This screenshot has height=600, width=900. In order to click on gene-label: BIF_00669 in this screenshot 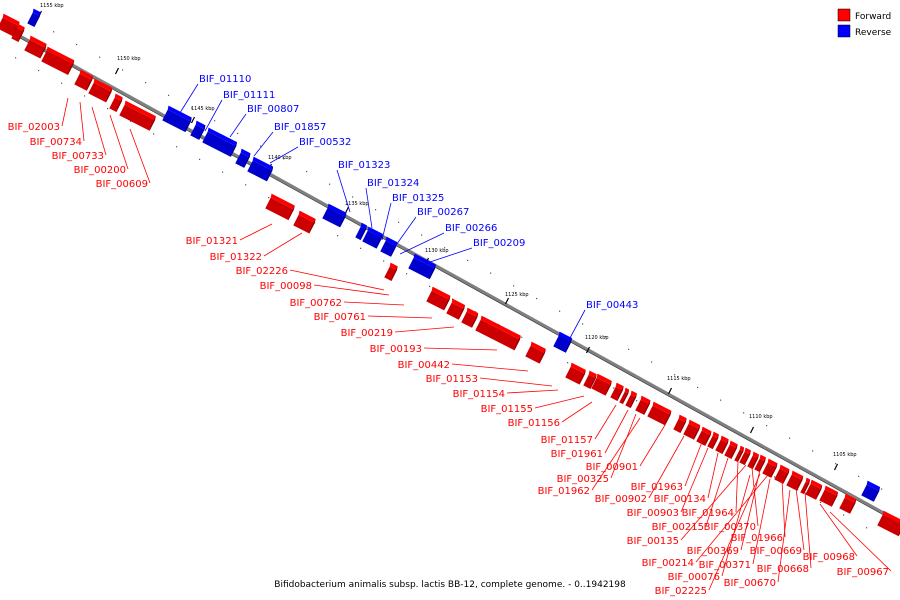, I will do `click(776, 551)`.